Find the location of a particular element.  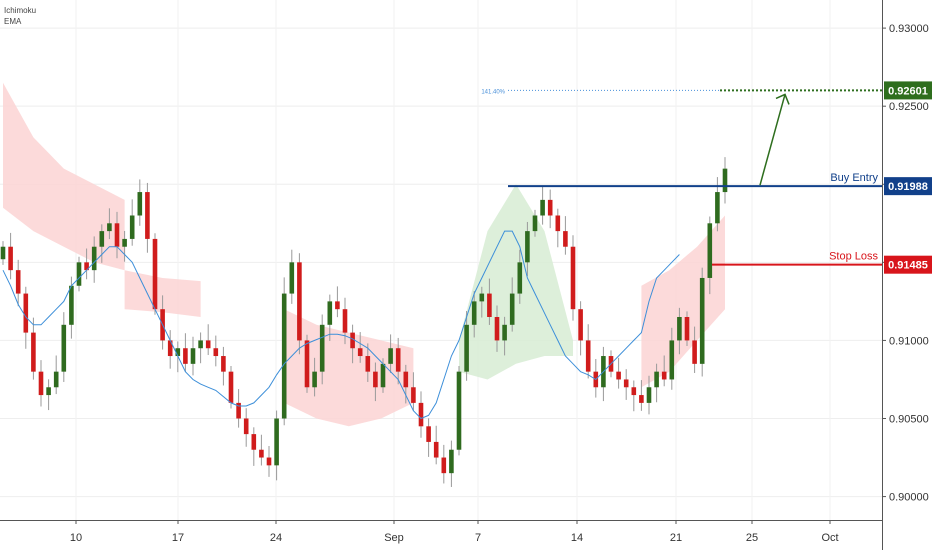

x-axis-tick-label: 21 is located at coordinates (676, 538).